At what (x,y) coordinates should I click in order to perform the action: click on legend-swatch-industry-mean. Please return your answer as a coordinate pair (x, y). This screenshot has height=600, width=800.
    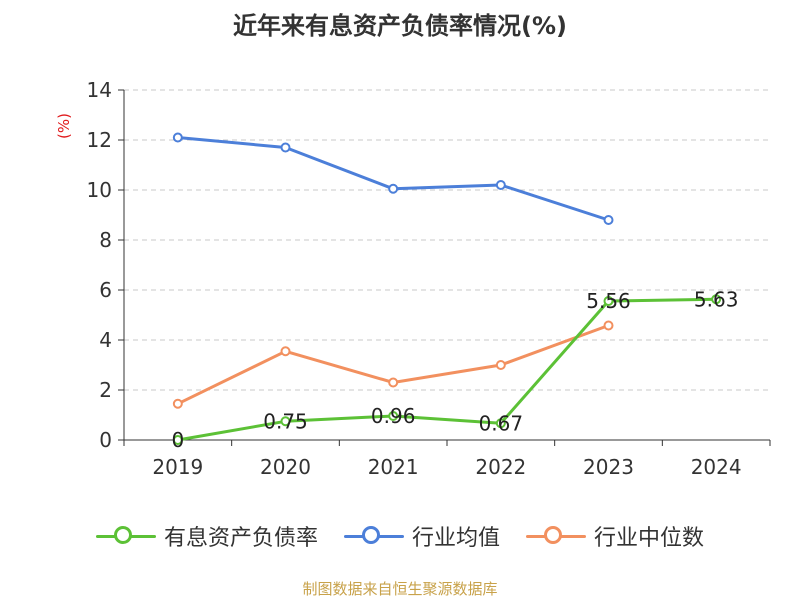
    Looking at the image, I should click on (373, 536).